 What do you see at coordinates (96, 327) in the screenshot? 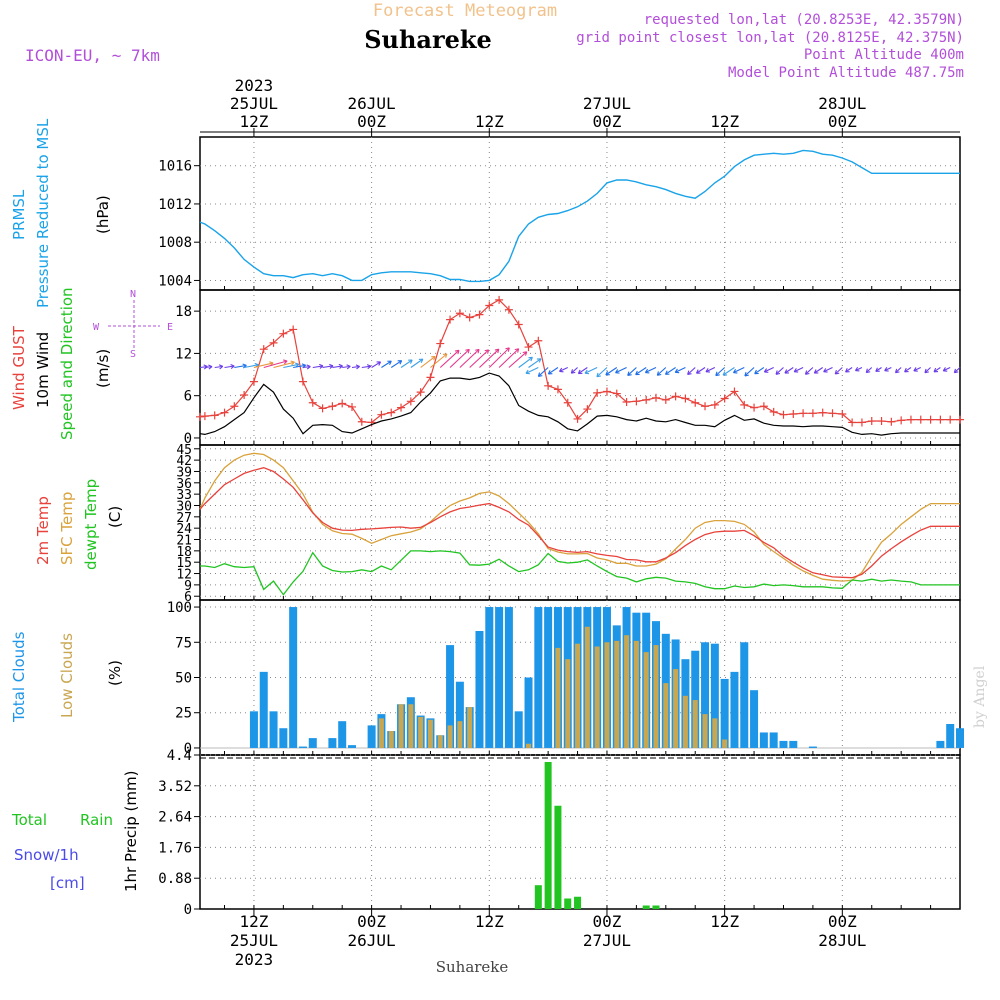
I see `compass-w: W` at bounding box center [96, 327].